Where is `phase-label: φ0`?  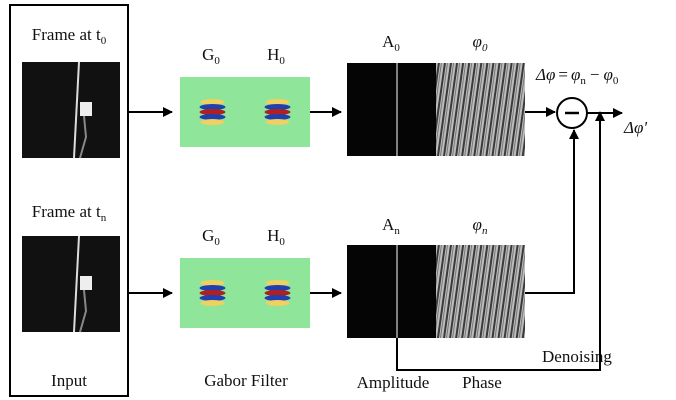
phase-label: φ0 is located at coordinates (480, 43).